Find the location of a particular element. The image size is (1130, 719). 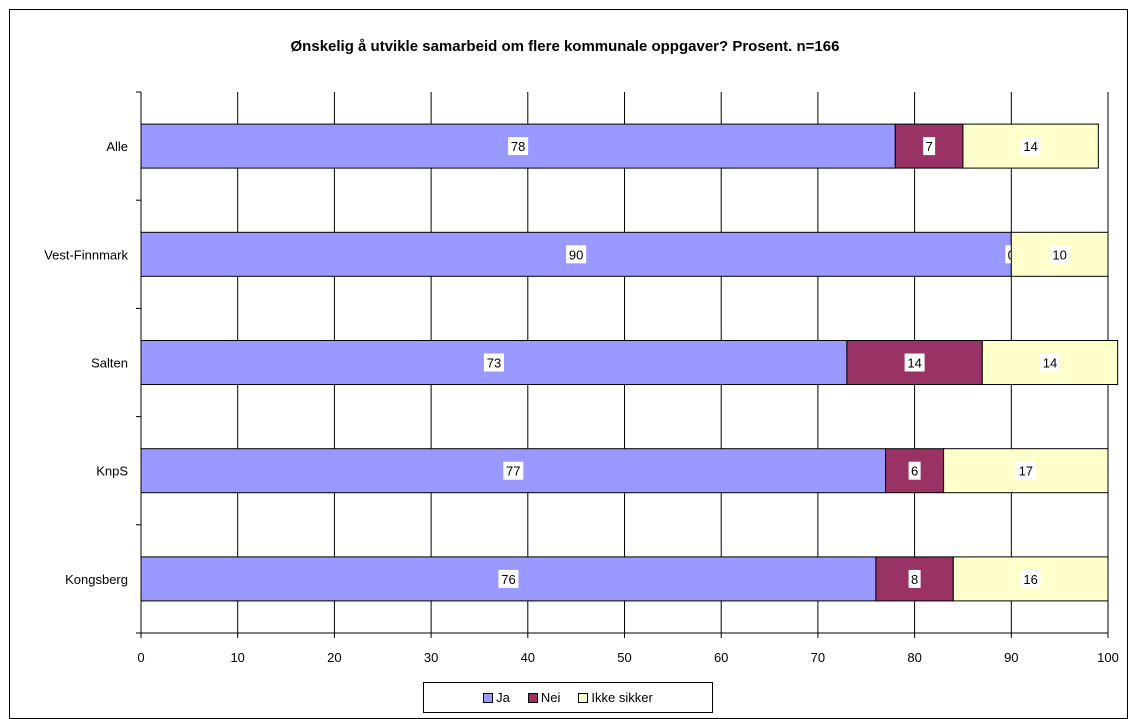

data-label: 8 is located at coordinates (914, 579).